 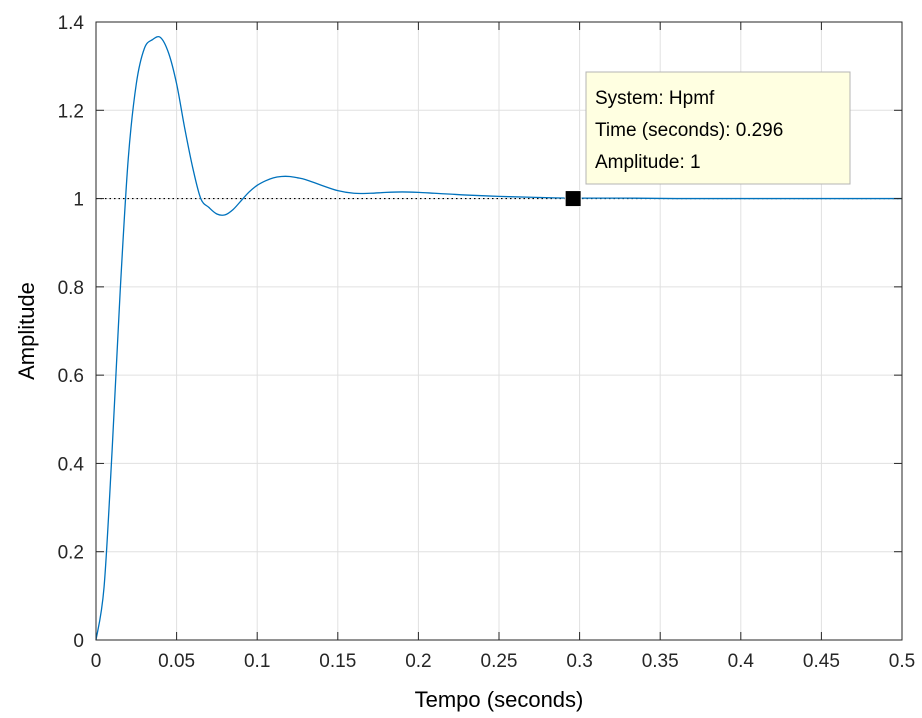 What do you see at coordinates (71, 332) in the screenshot?
I see `y-tick-labels: 0 0.2 0.4 0.6 0.8 1 1.2 1.4` at bounding box center [71, 332].